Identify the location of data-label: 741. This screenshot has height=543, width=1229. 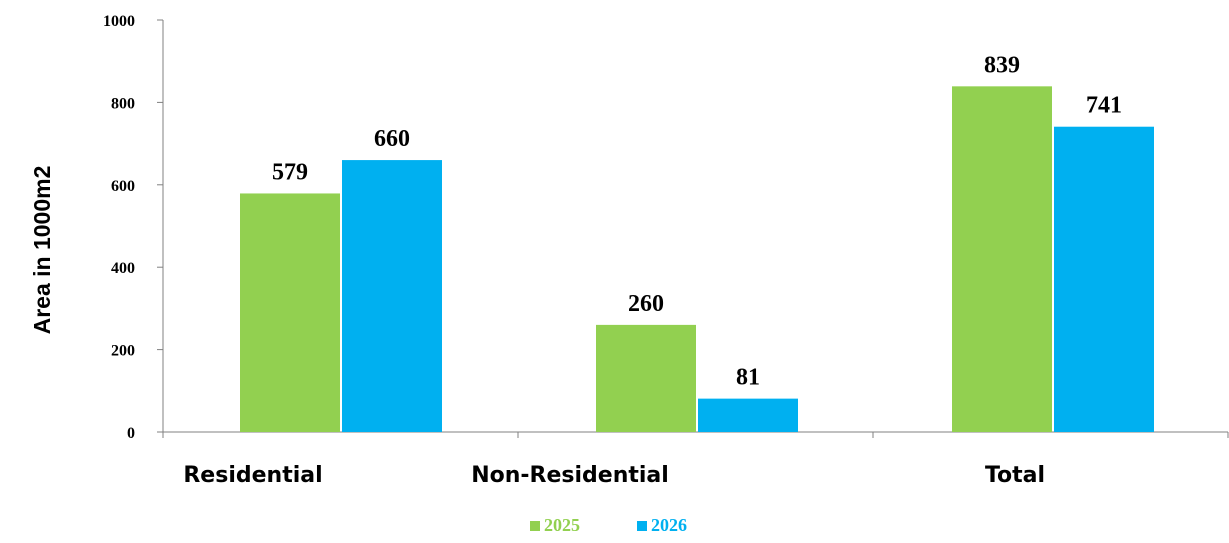
(1104, 106).